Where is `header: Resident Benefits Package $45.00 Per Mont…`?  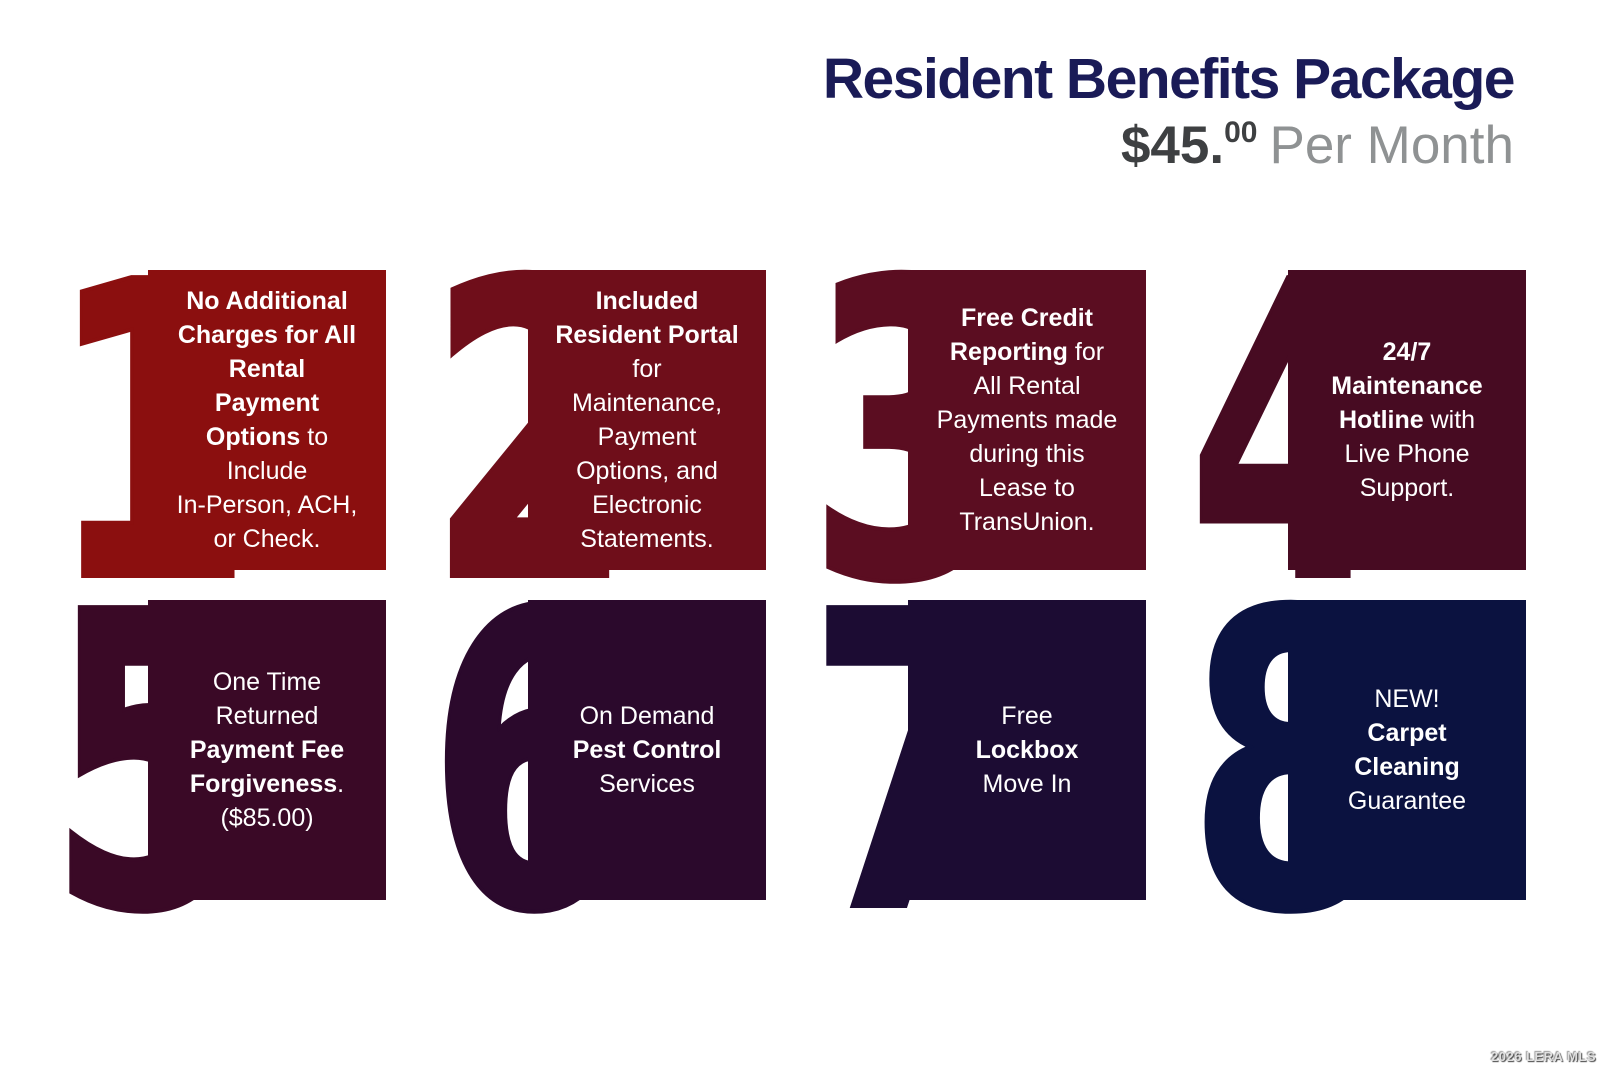
header: Resident Benefits Package $45.00 Per Mont… is located at coordinates (1169, 111).